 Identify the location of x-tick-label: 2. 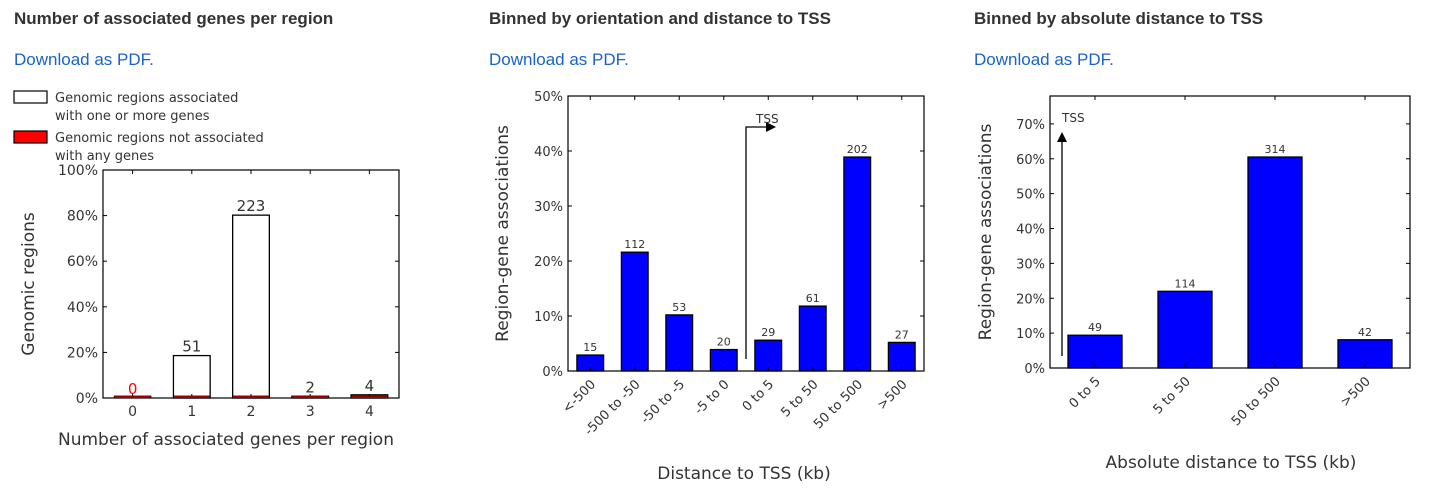
(251, 412).